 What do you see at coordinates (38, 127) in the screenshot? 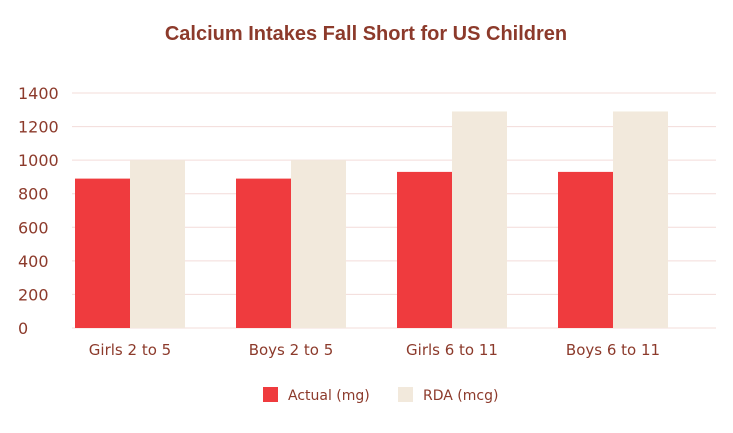
I see `y-tick-label: 1200` at bounding box center [38, 127].